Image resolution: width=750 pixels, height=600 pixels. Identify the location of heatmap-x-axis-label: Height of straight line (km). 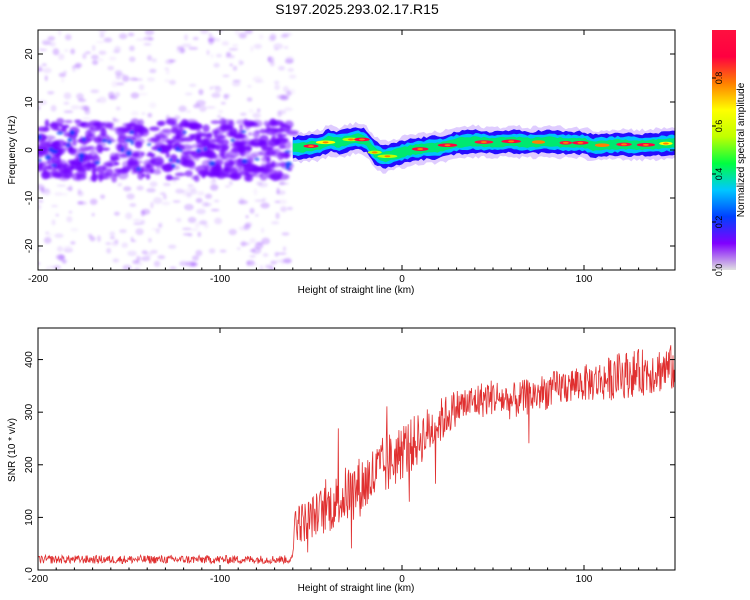
(356, 290).